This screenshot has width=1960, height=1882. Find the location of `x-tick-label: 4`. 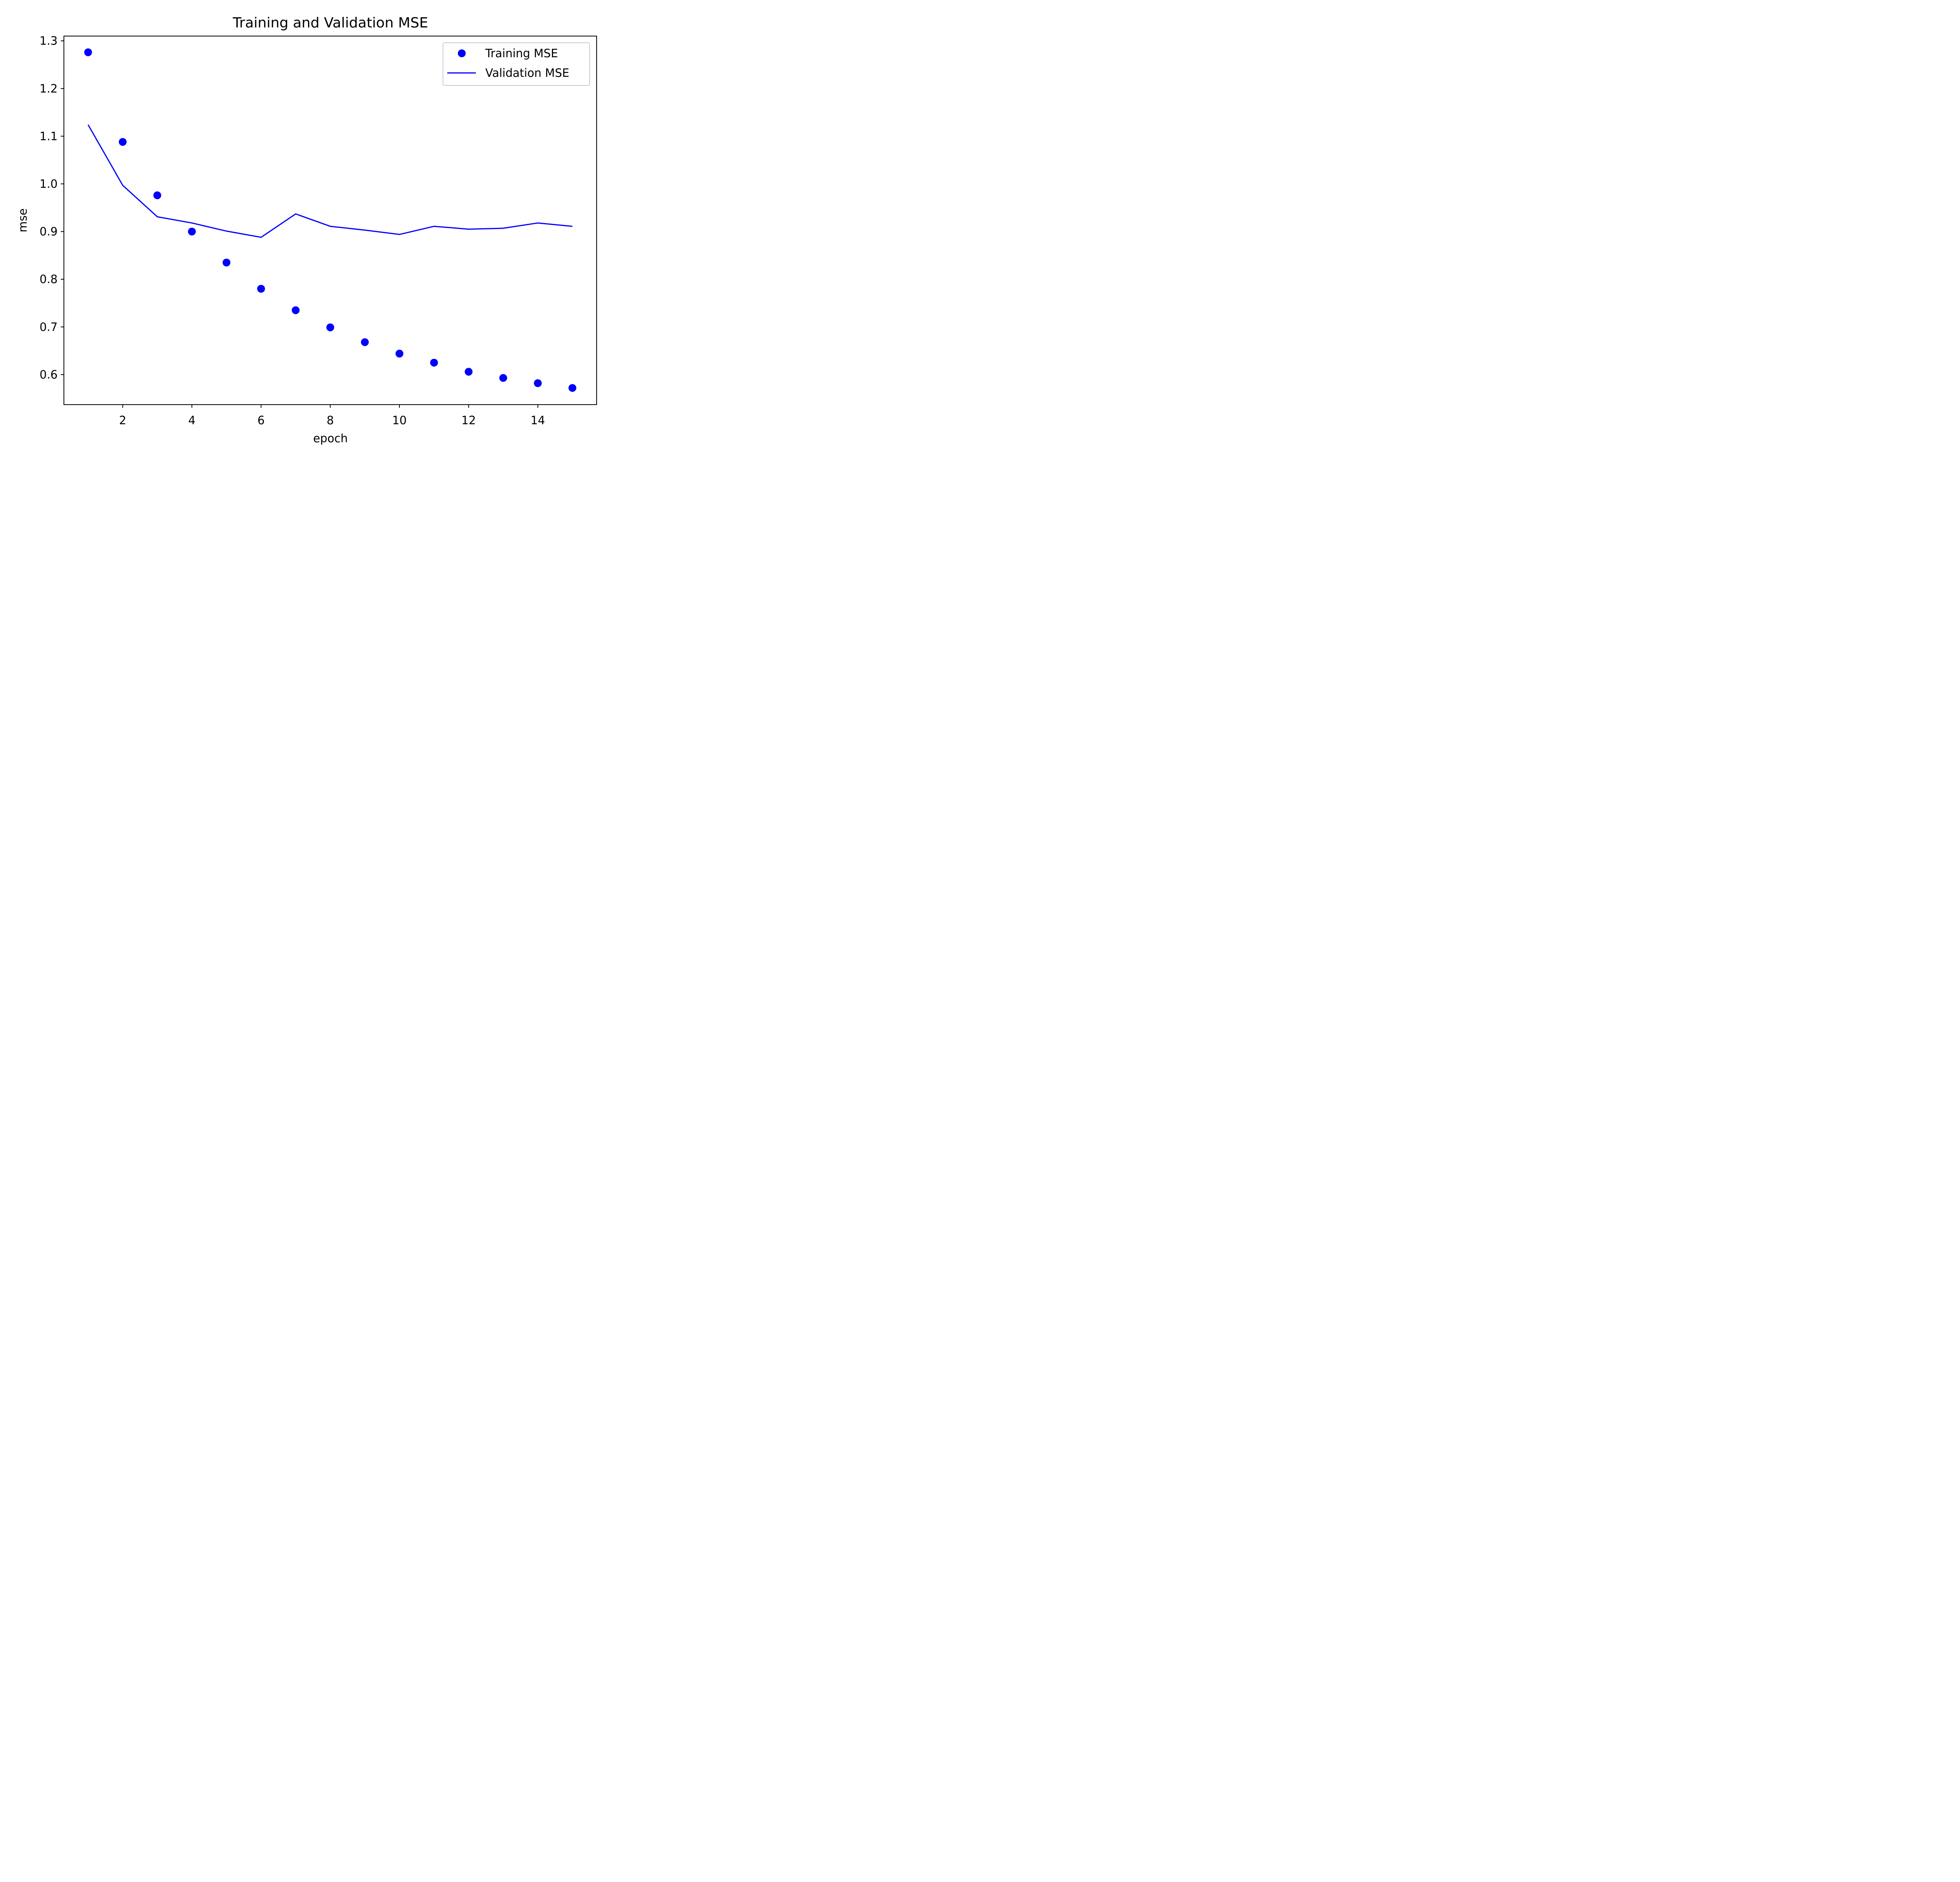

x-tick-label: 4 is located at coordinates (191, 420).